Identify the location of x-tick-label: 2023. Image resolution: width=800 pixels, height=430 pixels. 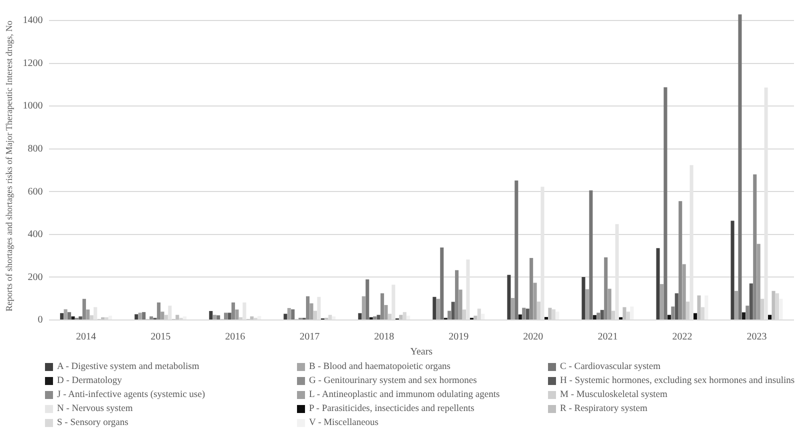
(756, 337).